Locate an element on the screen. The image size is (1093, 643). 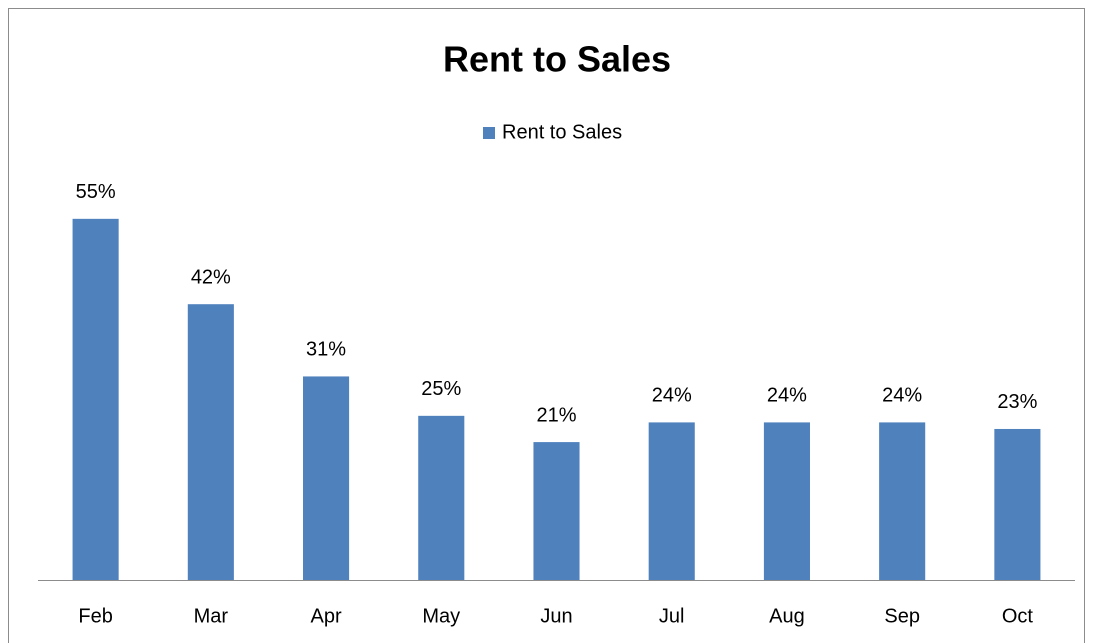
data-label: 55% is located at coordinates (96, 192).